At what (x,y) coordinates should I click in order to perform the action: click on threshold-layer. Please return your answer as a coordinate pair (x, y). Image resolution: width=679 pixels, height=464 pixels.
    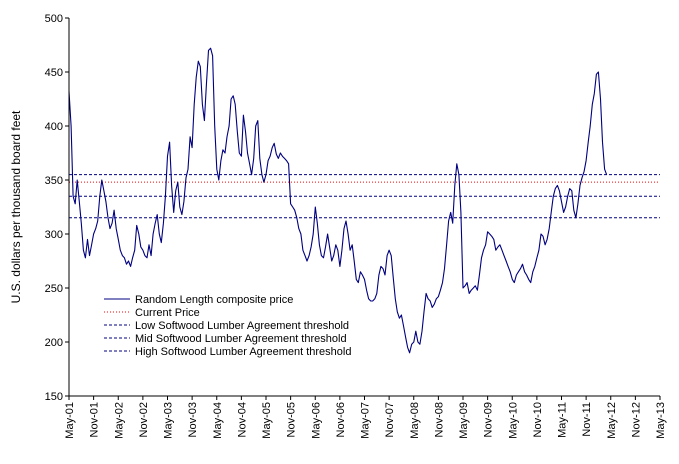
    Looking at the image, I should click on (364, 196).